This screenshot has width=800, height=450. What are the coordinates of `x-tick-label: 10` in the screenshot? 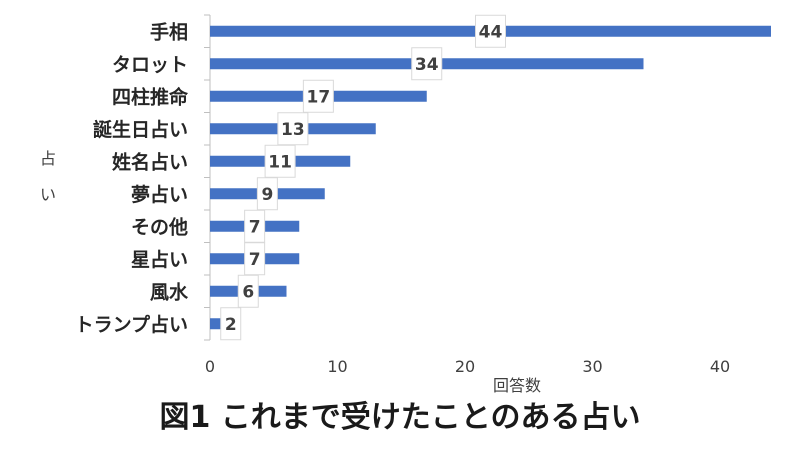 It's located at (337, 366).